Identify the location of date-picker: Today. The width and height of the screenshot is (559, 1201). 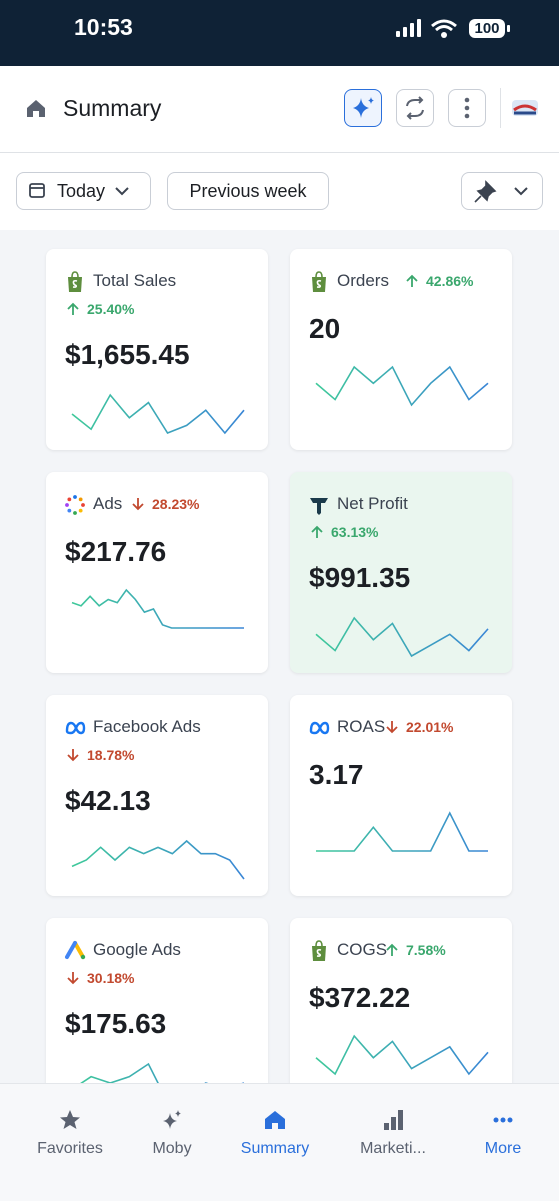
(83, 191).